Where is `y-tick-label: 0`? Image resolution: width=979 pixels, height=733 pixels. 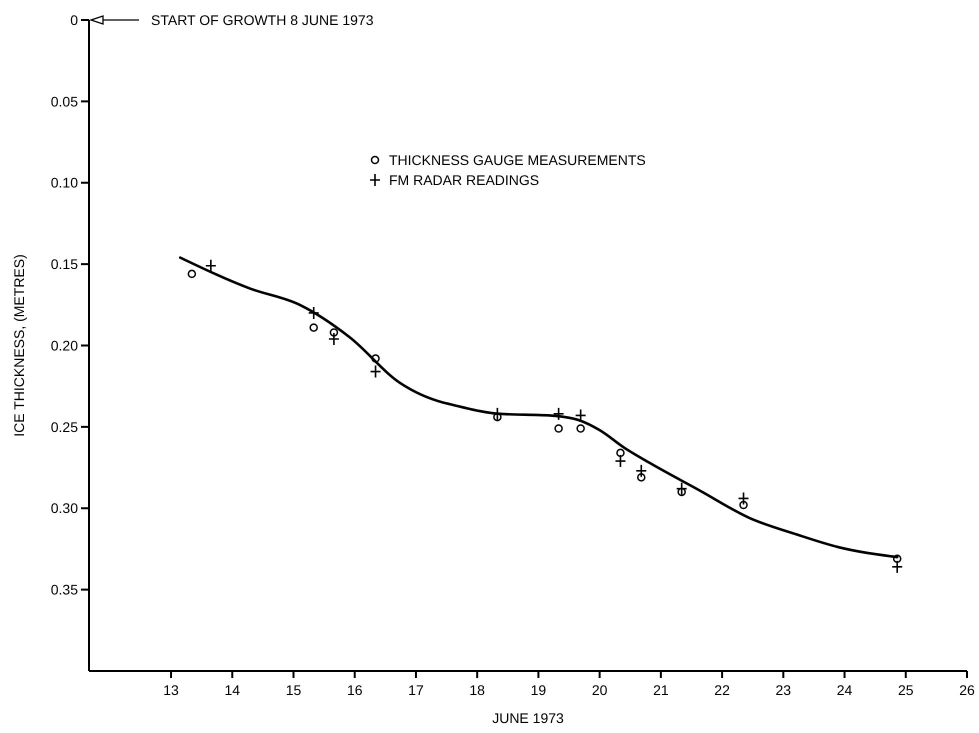
y-tick-label: 0 is located at coordinates (74, 20).